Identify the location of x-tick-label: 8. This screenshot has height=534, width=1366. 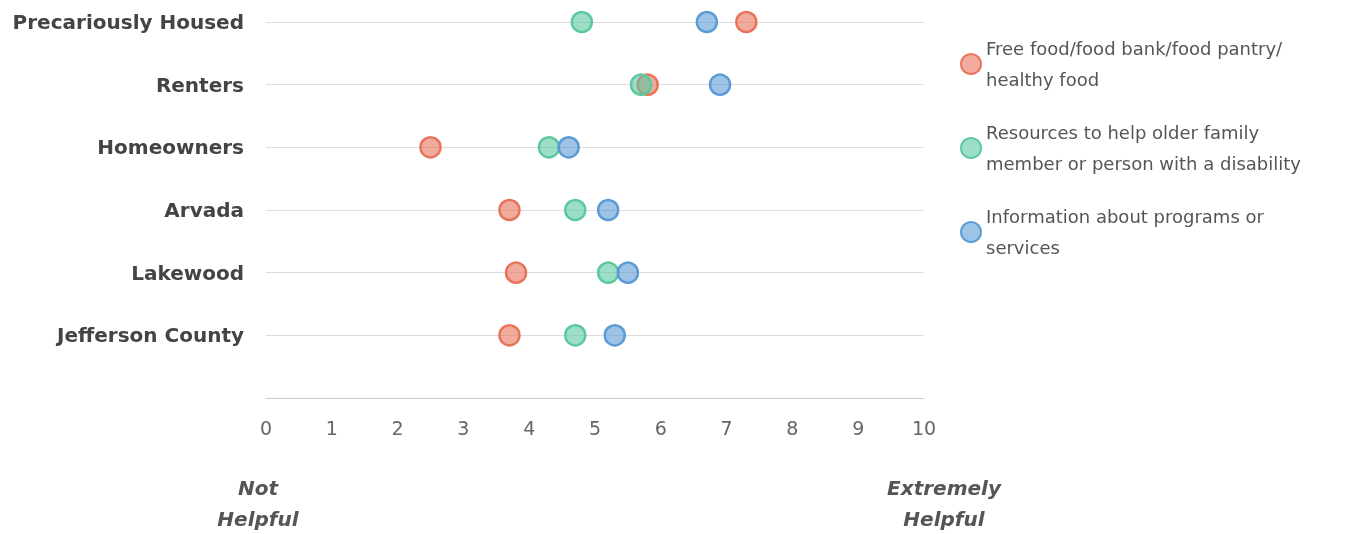
(792, 427).